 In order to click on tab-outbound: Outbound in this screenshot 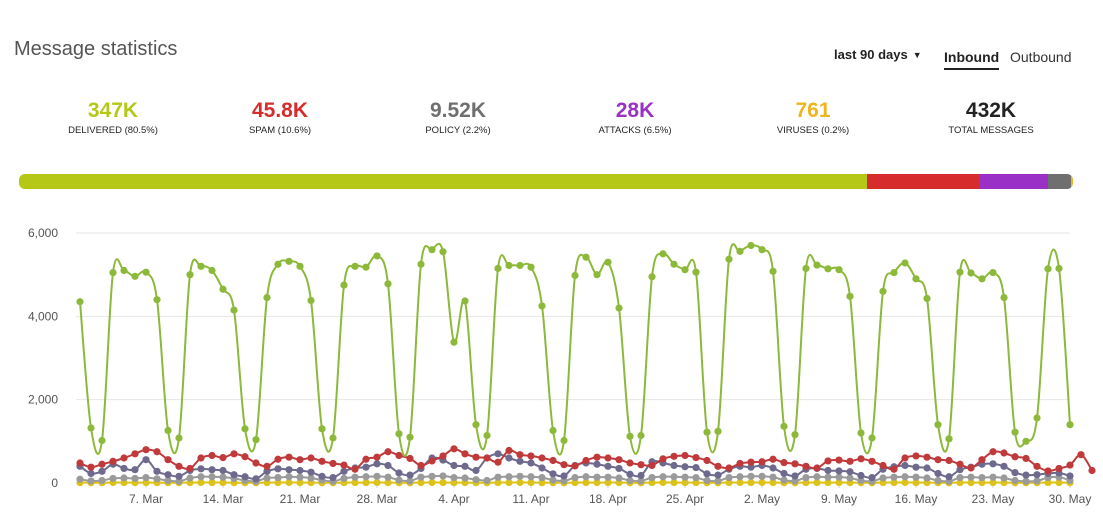, I will do `click(1041, 57)`.